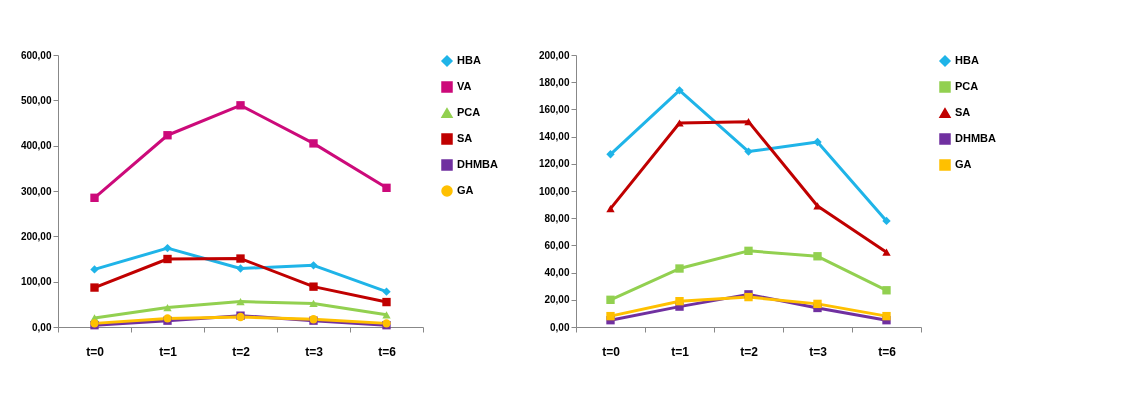 This screenshot has width=1130, height=407. Describe the element at coordinates (554, 109) in the screenshot. I see `y-tick-label: 160,00` at that location.